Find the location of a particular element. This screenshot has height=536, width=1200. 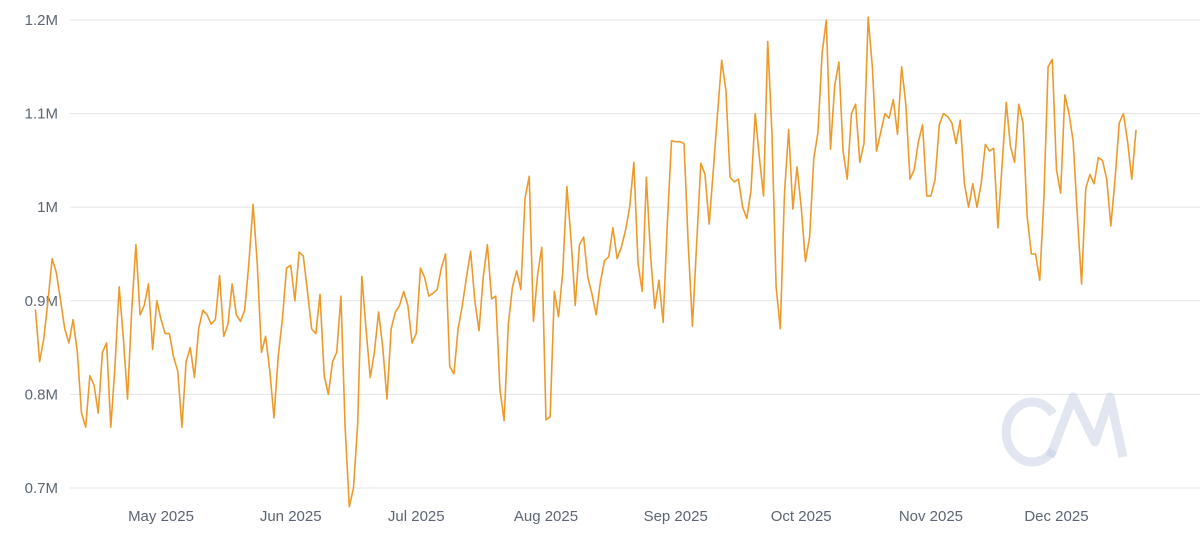

x-tick-label: Jun 2025 is located at coordinates (291, 516).